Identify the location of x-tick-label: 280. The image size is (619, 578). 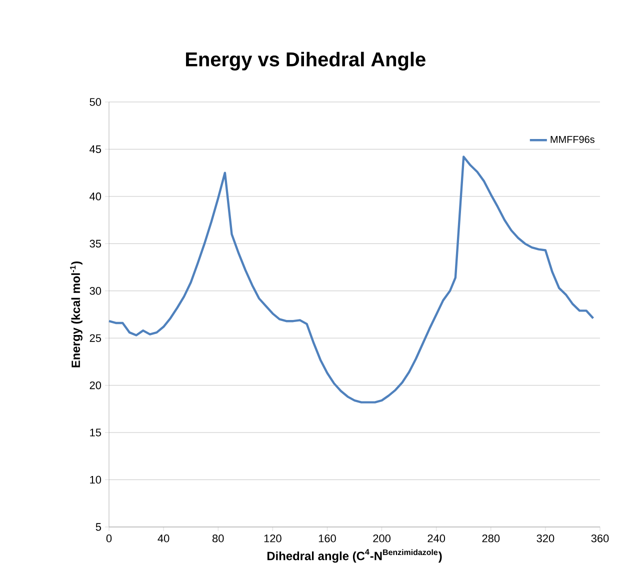
(491, 538).